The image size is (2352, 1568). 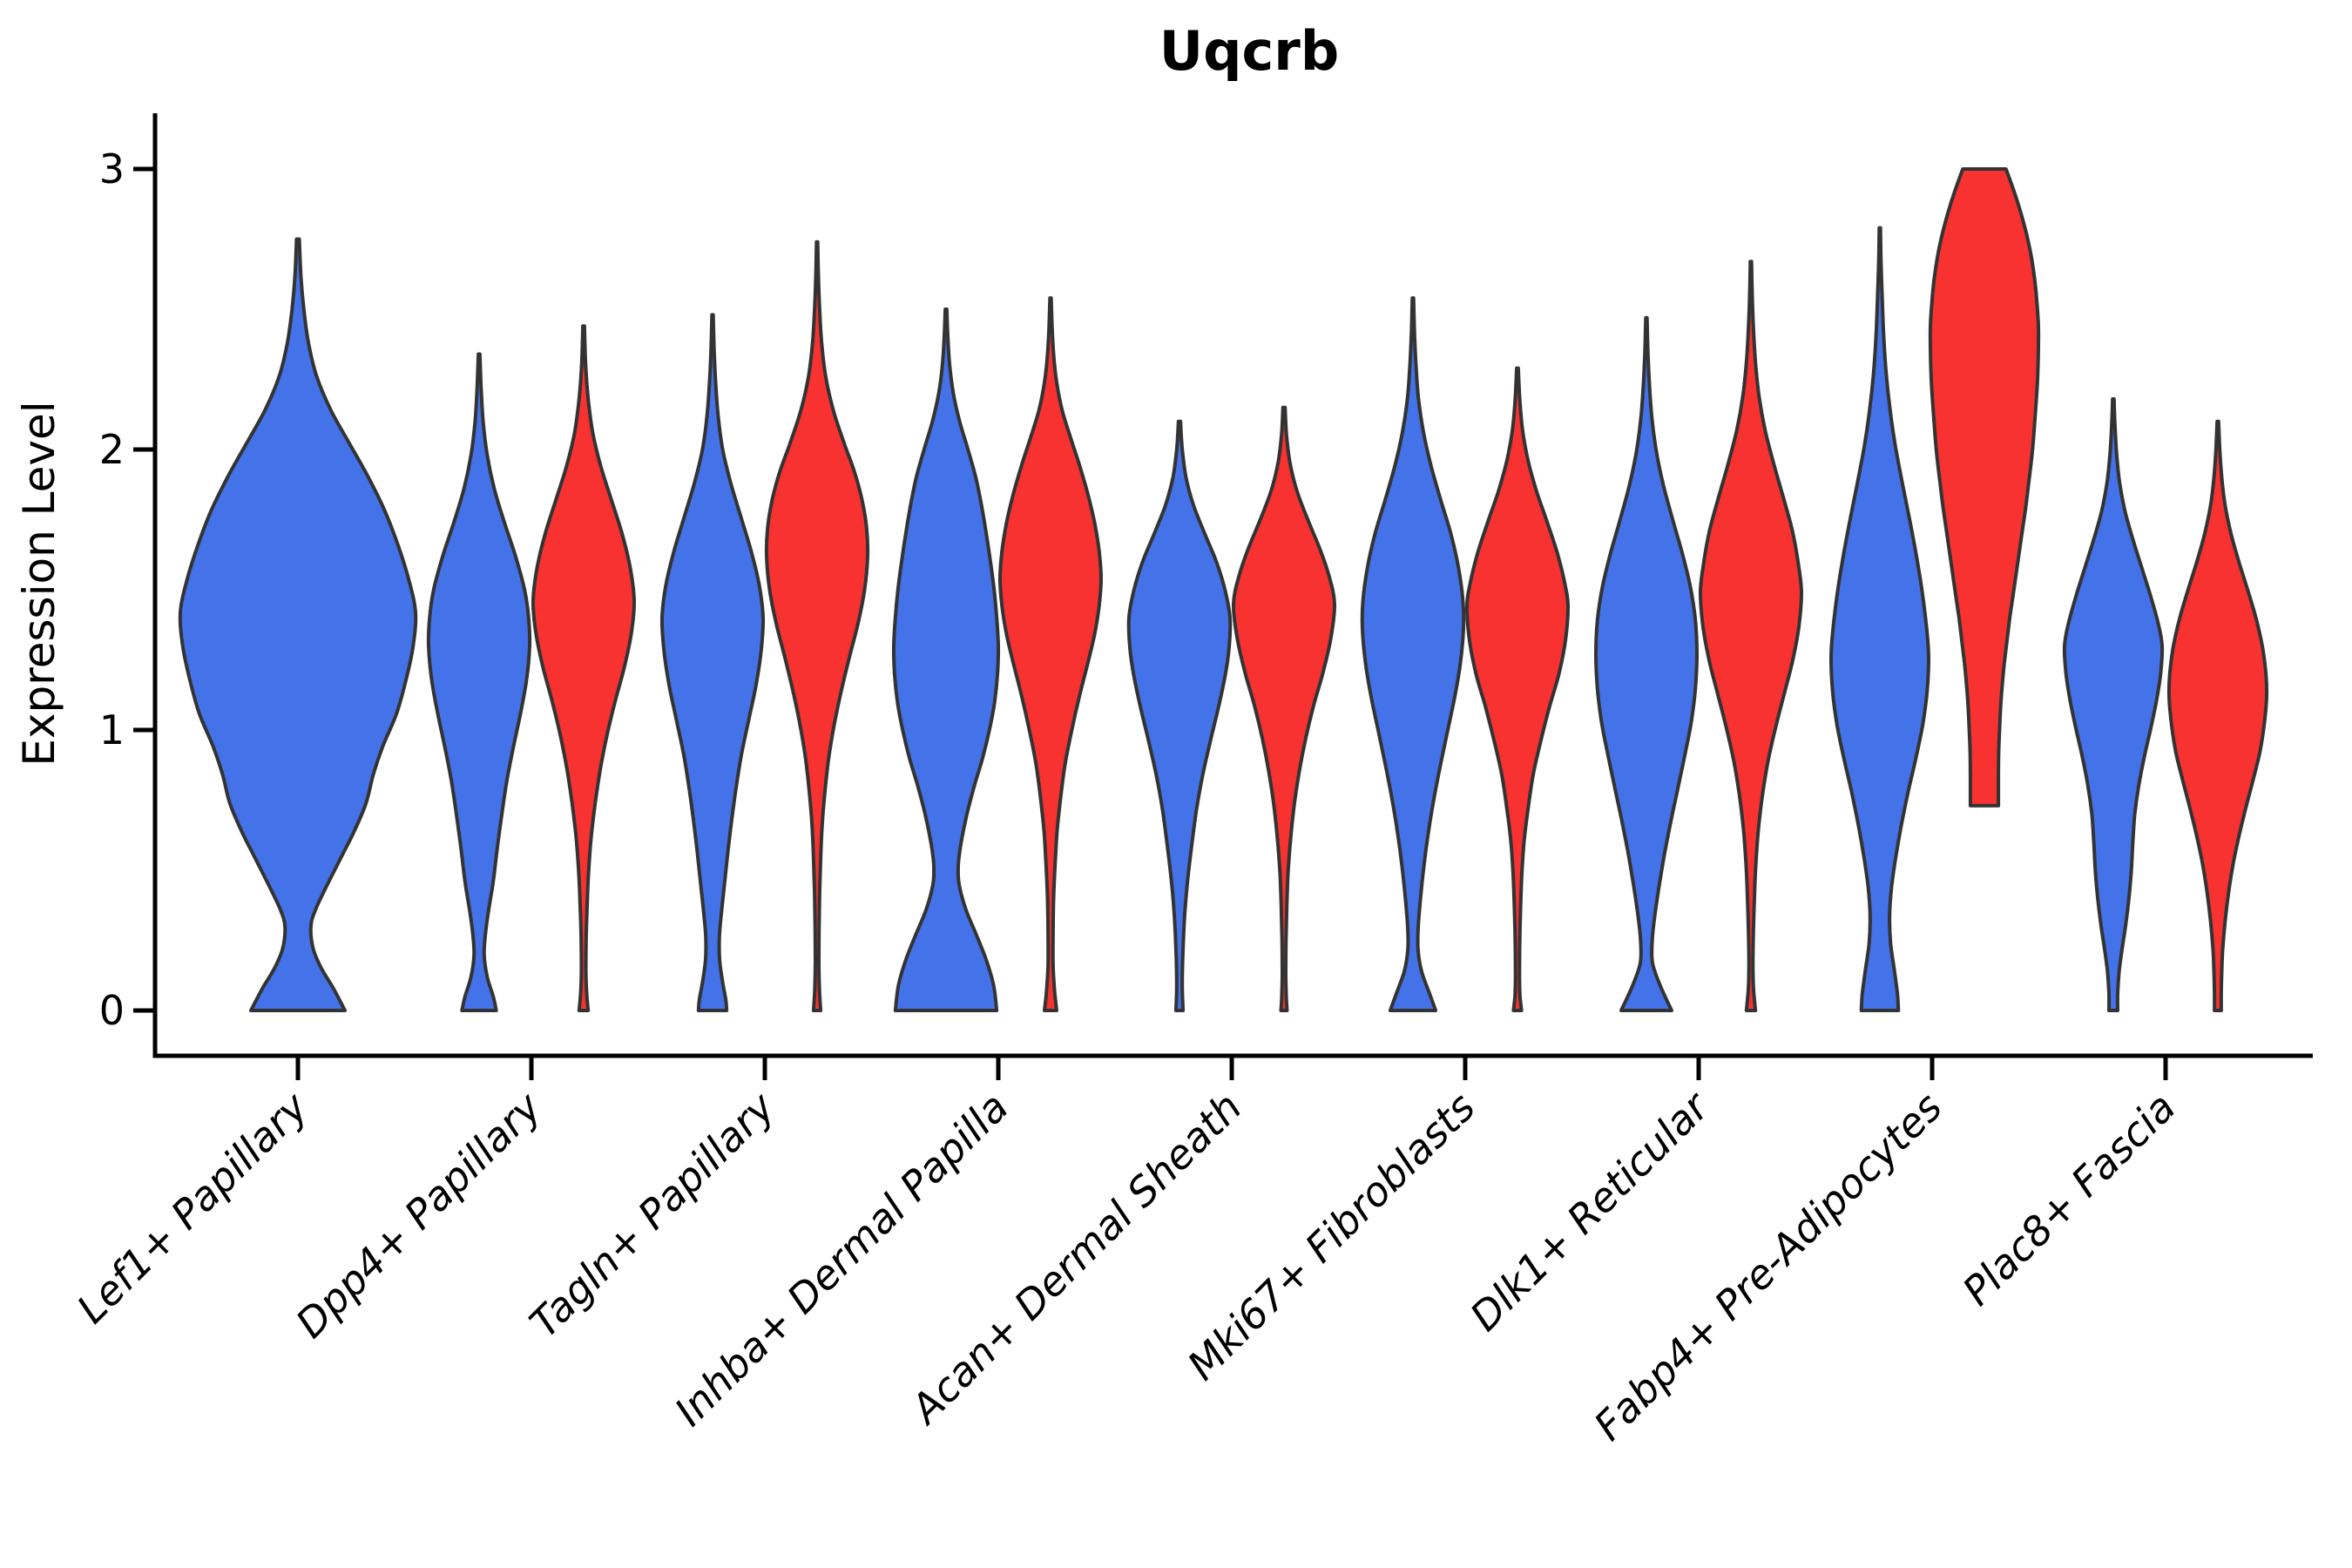 What do you see at coordinates (112, 450) in the screenshot?
I see `y-tick-label-2: 2` at bounding box center [112, 450].